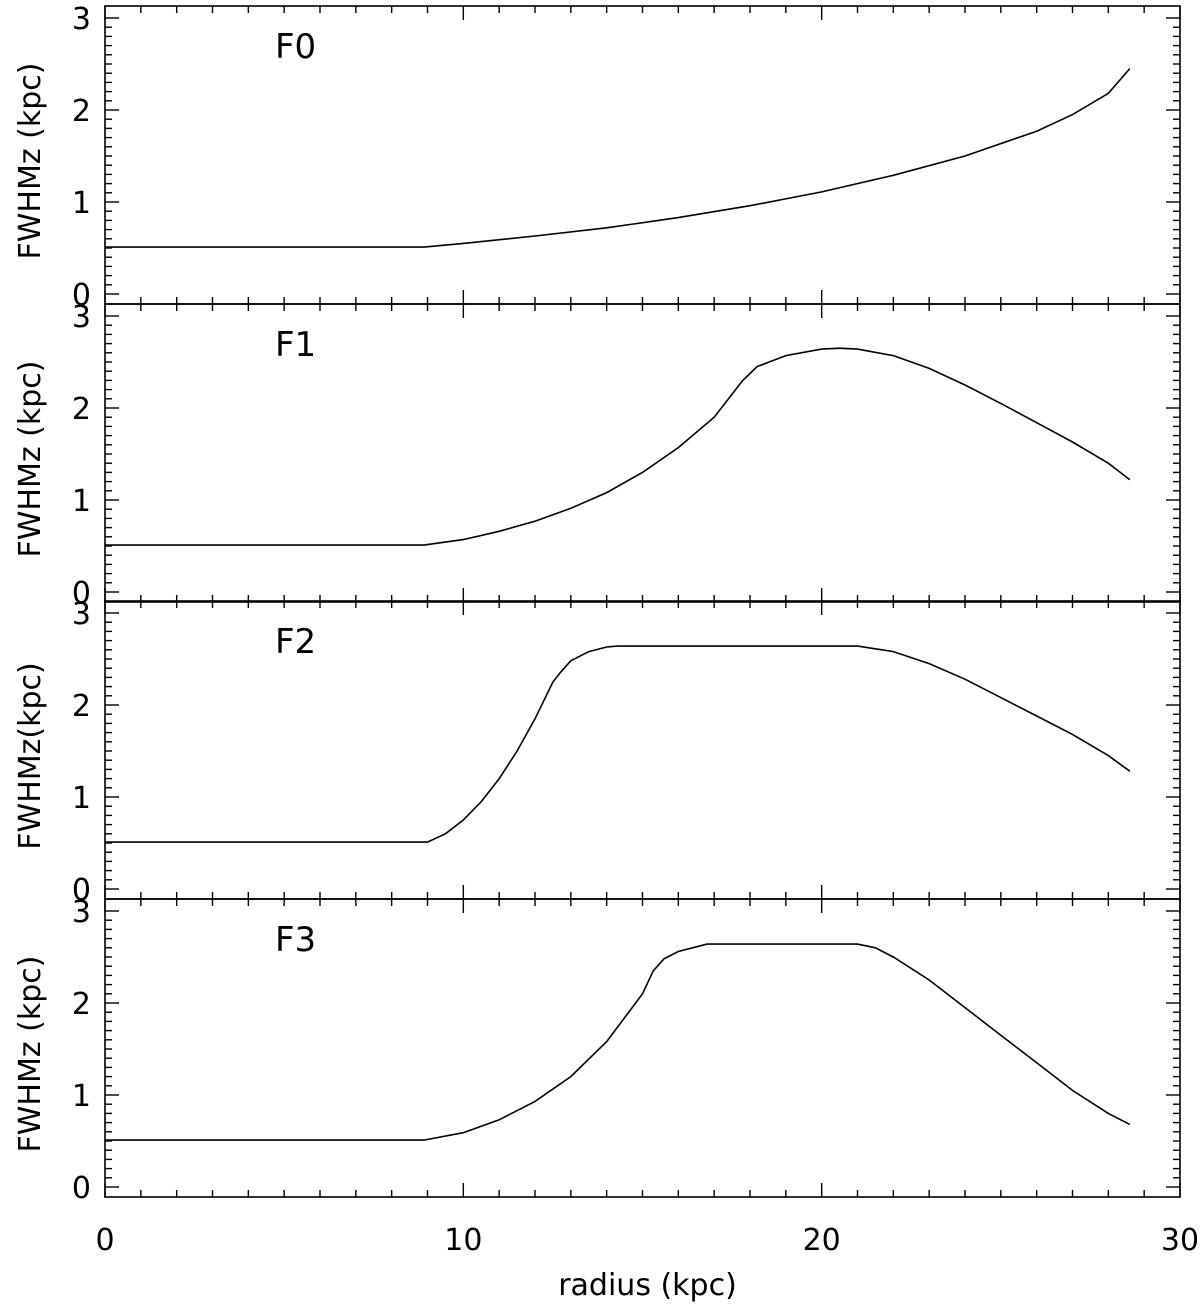  What do you see at coordinates (618, 1042) in the screenshot?
I see `series-line-F3` at bounding box center [618, 1042].